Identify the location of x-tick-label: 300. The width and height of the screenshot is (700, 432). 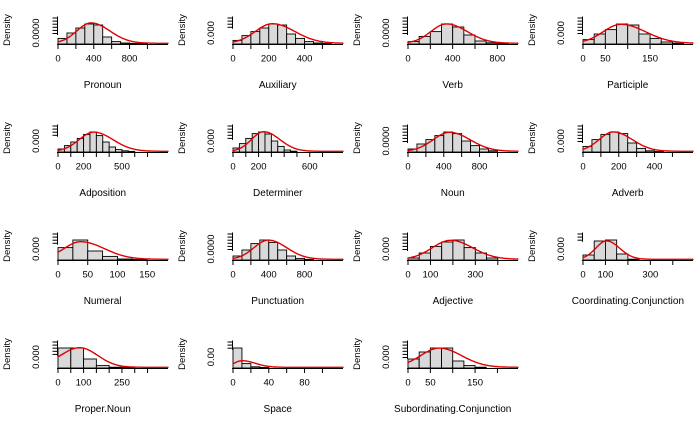
(650, 275).